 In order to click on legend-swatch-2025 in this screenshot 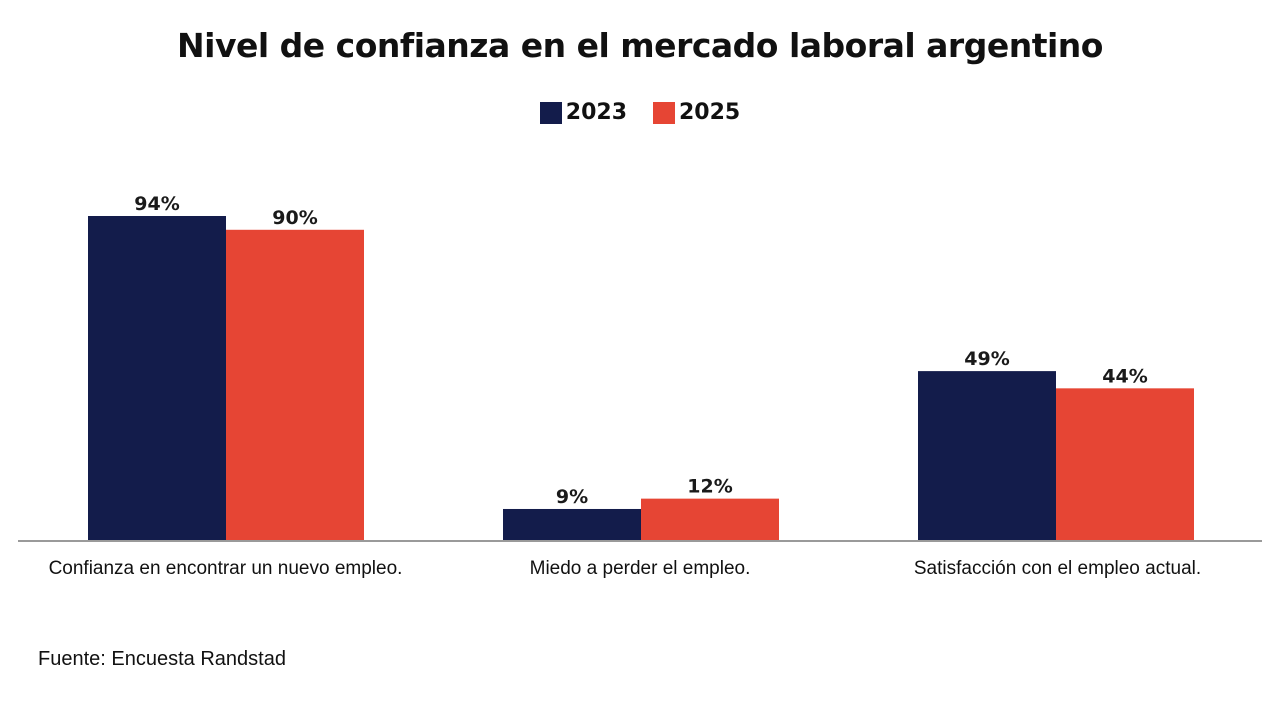, I will do `click(664, 112)`.